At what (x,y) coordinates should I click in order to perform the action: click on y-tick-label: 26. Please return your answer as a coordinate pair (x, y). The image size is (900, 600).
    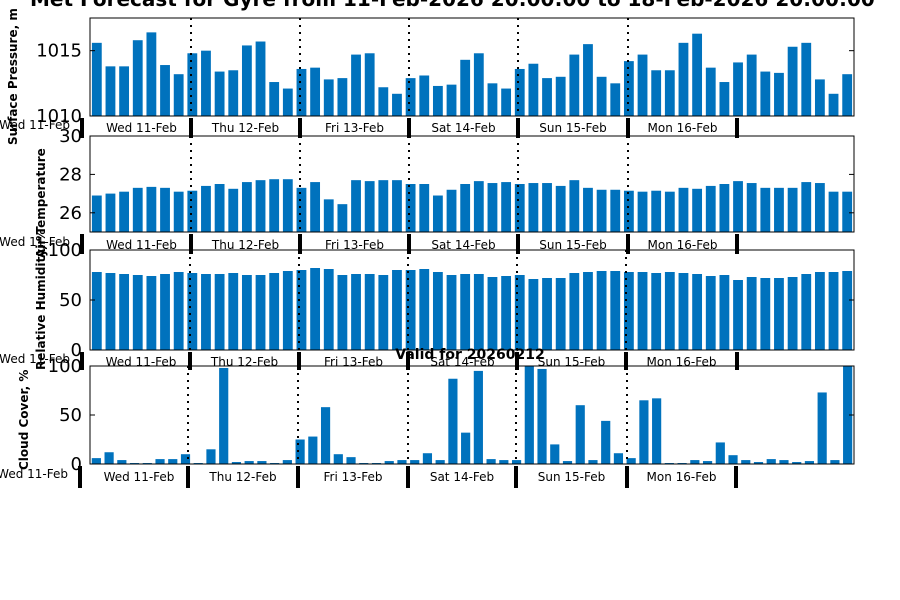
    Looking at the image, I should click on (70, 213).